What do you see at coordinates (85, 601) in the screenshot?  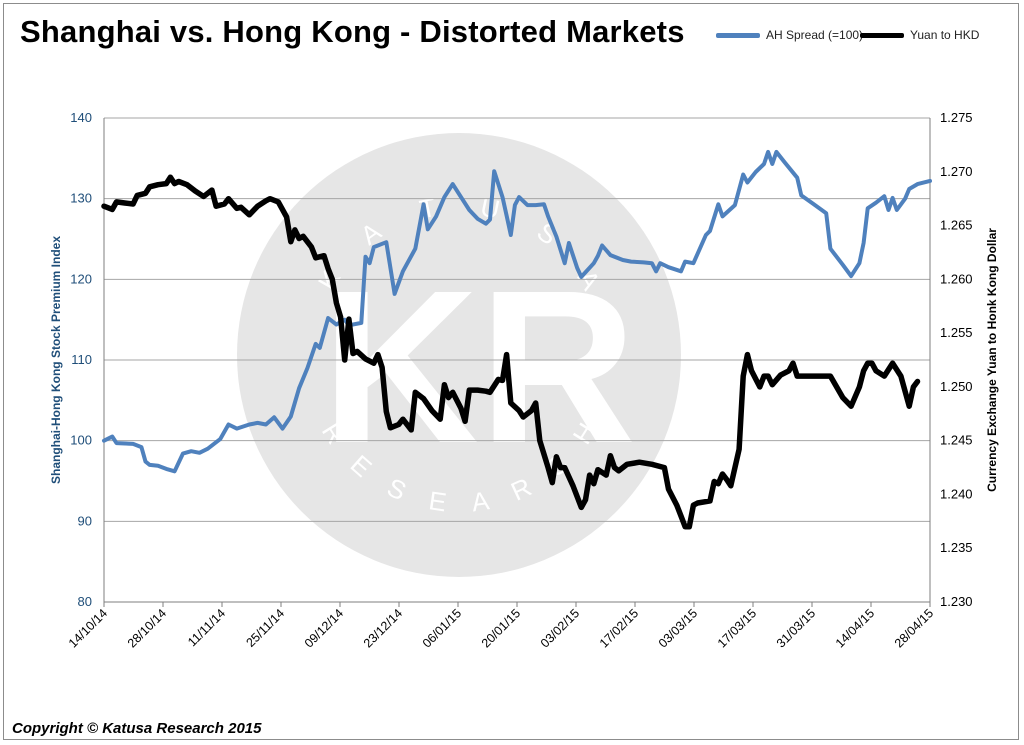 I see `y-left-tick-label-0: 80` at bounding box center [85, 601].